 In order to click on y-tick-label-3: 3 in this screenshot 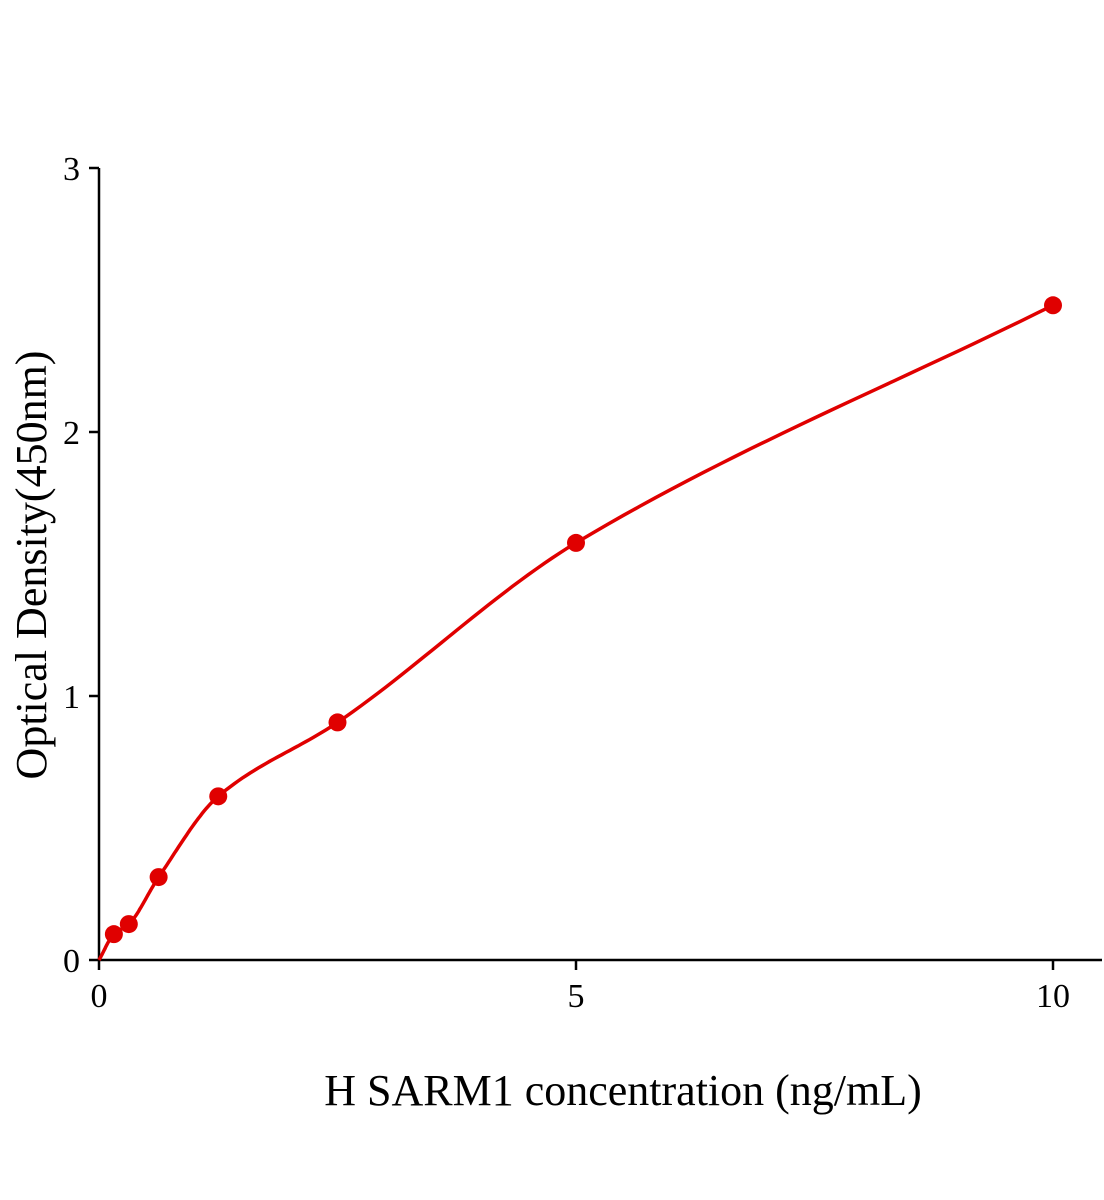, I will do `click(71, 169)`.